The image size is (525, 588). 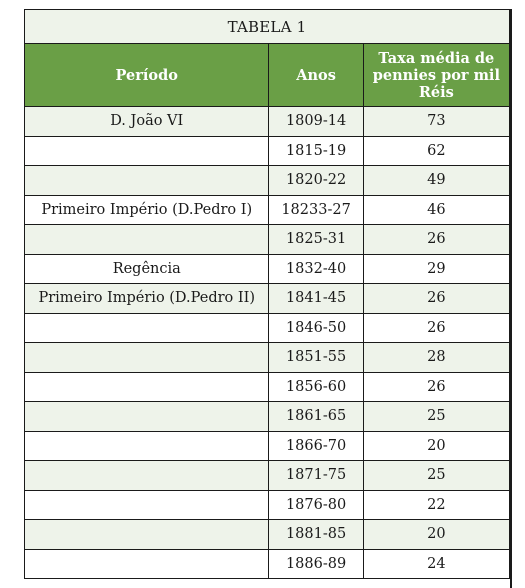 What do you see at coordinates (316, 150) in the screenshot?
I see `cell-years: 1815-19` at bounding box center [316, 150].